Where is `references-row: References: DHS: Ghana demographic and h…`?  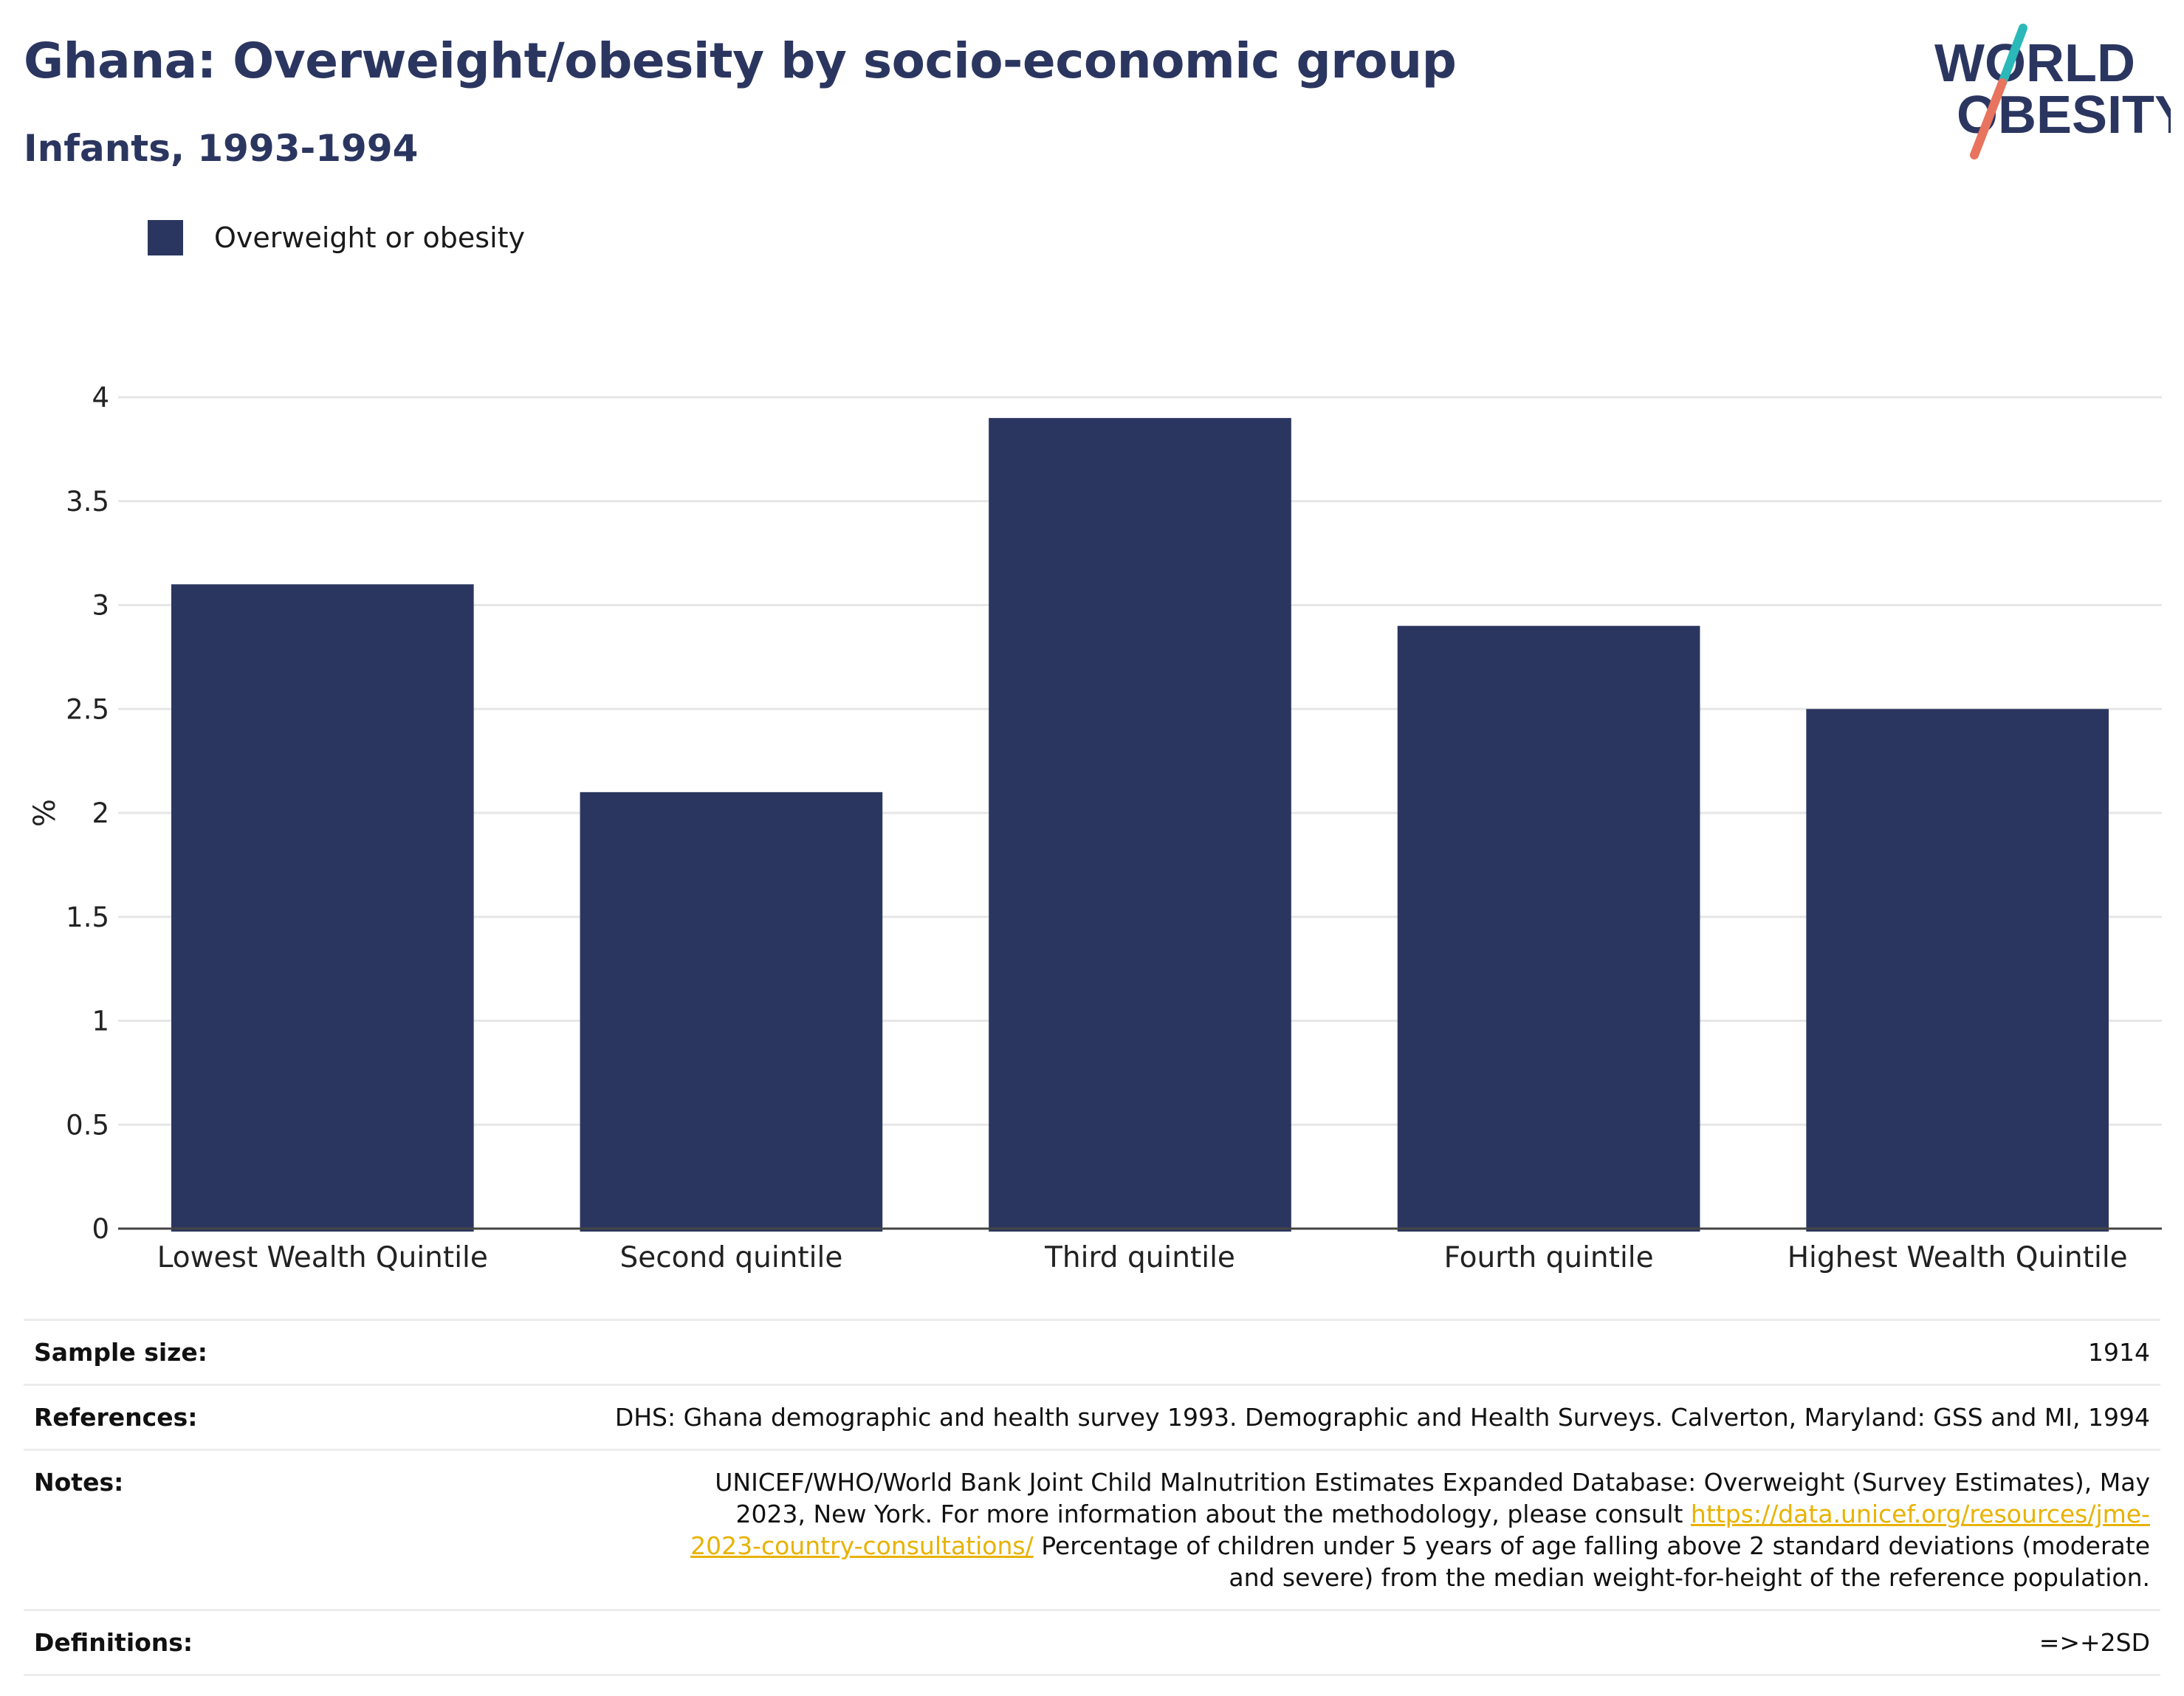 references-row: References: DHS: Ghana demographic and h… is located at coordinates (1092, 1416).